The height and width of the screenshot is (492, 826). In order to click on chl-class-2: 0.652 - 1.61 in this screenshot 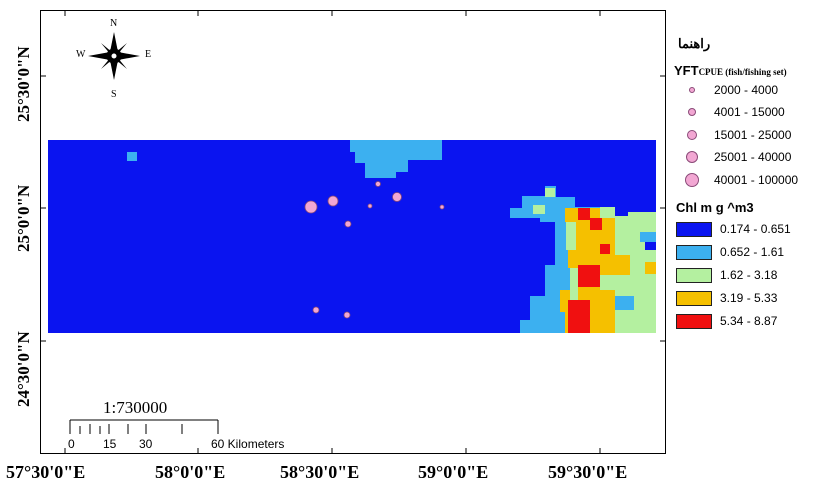, I will do `click(752, 252)`.